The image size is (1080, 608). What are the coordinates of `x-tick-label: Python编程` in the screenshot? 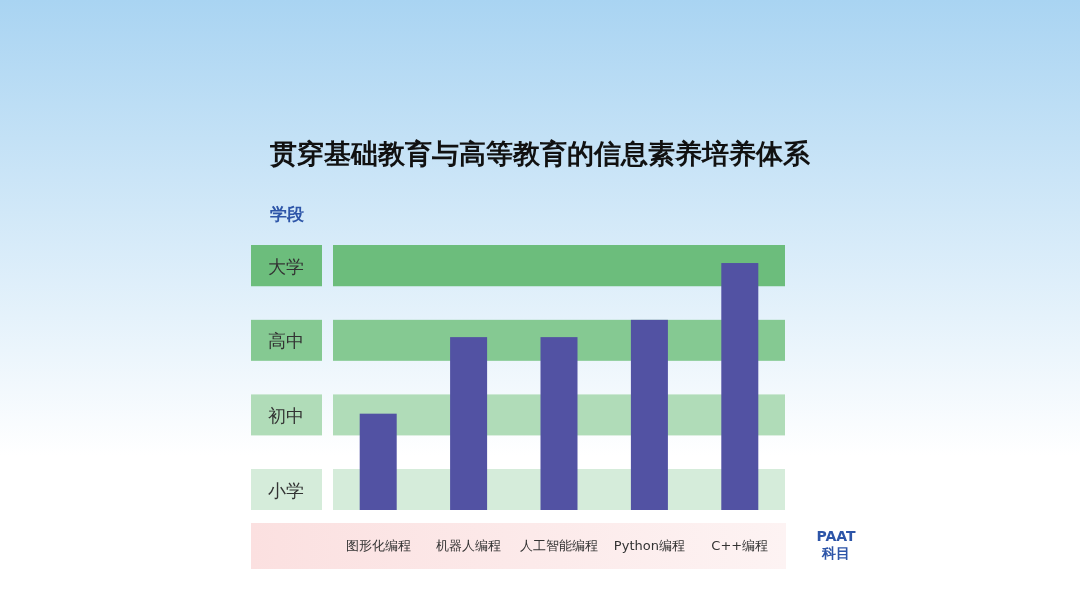 It's located at (649, 545).